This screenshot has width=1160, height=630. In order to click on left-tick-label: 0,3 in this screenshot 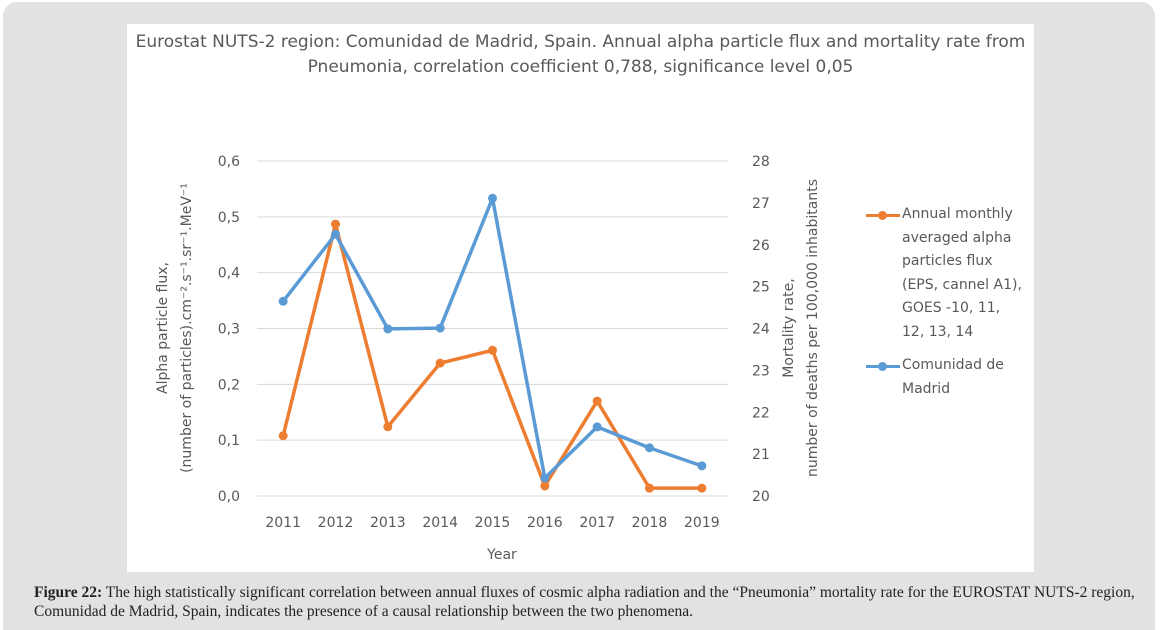, I will do `click(229, 330)`.